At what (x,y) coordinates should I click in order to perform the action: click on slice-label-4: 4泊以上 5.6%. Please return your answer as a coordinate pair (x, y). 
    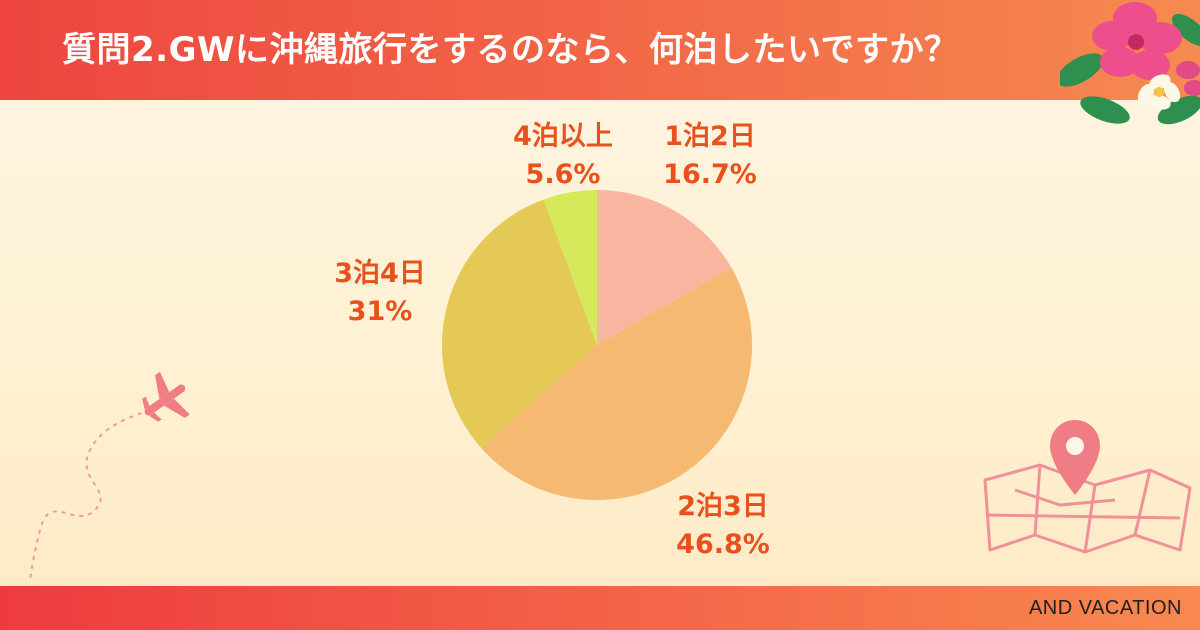
    Looking at the image, I should click on (563, 156).